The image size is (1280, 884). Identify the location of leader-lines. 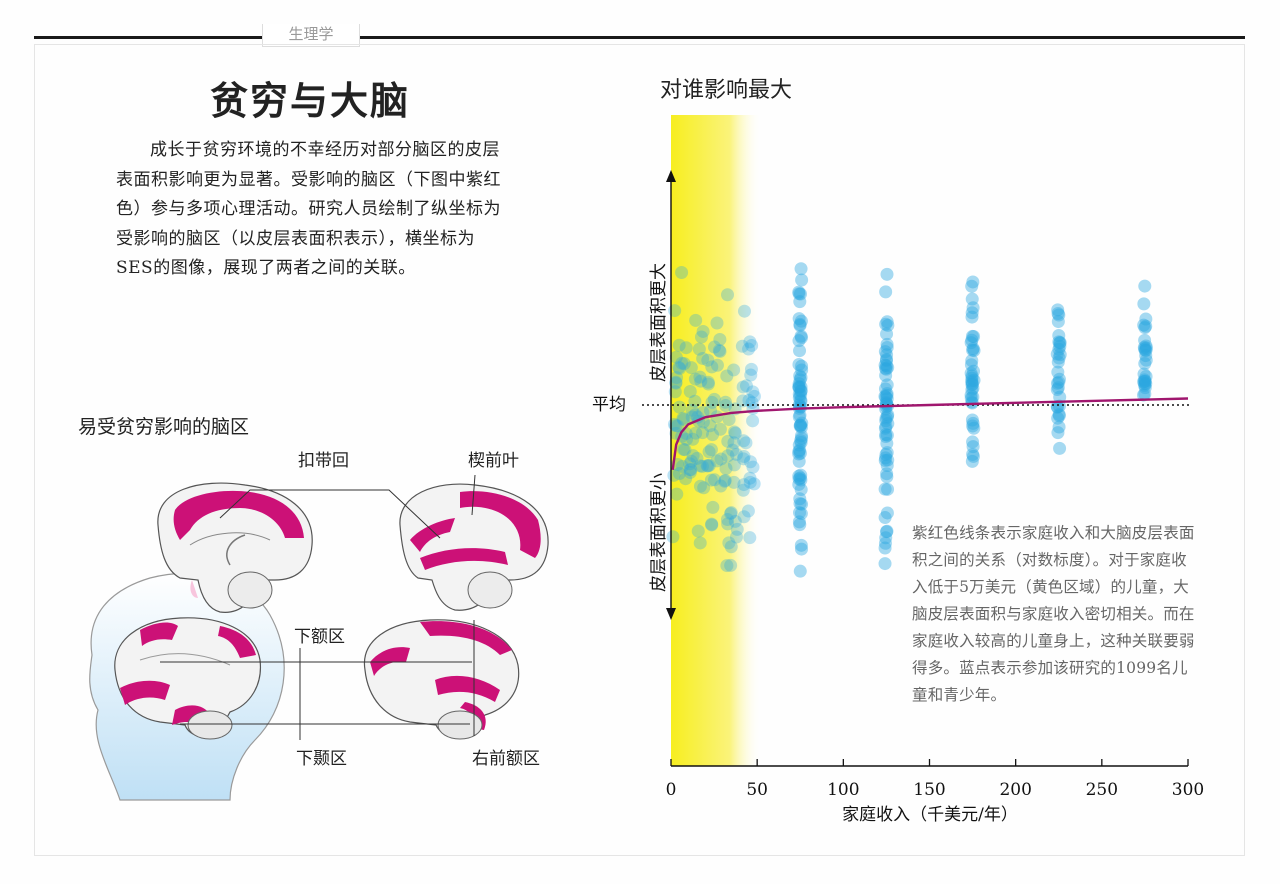
(318, 607).